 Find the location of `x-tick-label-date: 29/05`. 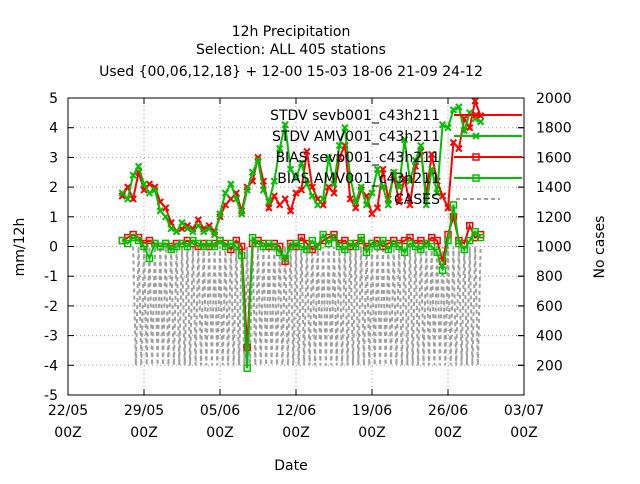

x-tick-label-date: 29/05 is located at coordinates (144, 411).